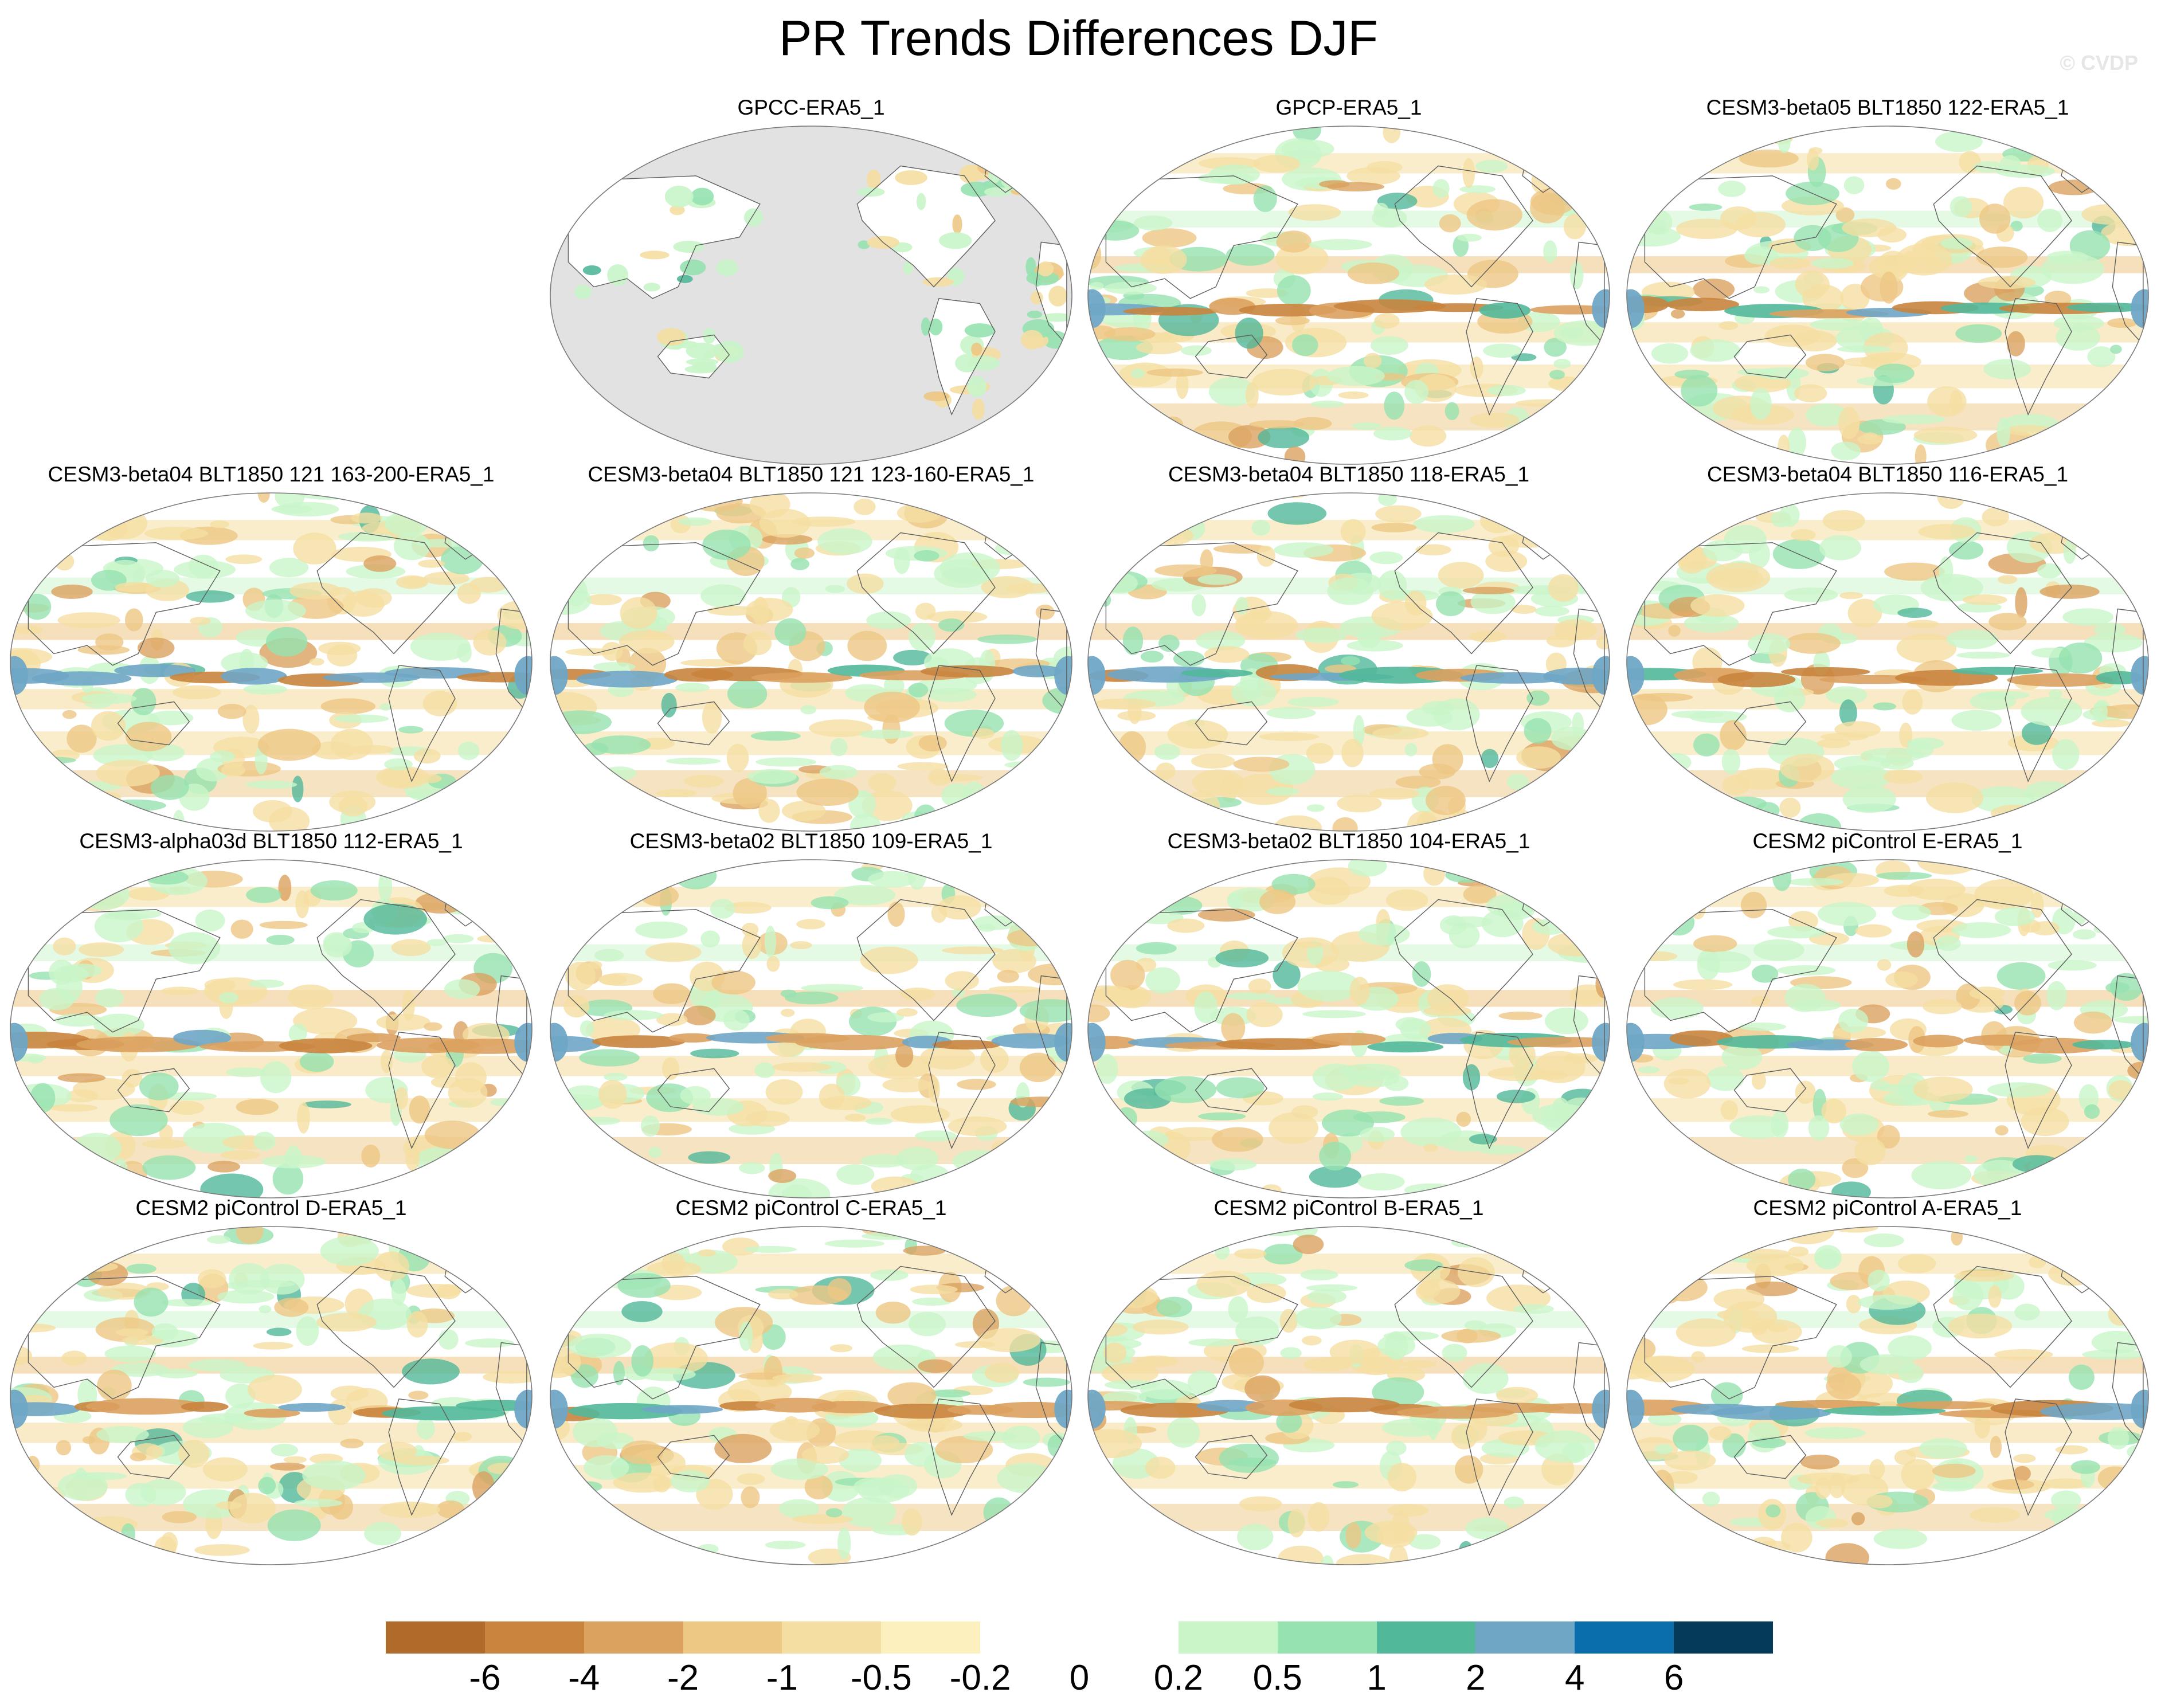 This screenshot has width=2157, height=1708. I want to click on map-border, so click(811, 295).